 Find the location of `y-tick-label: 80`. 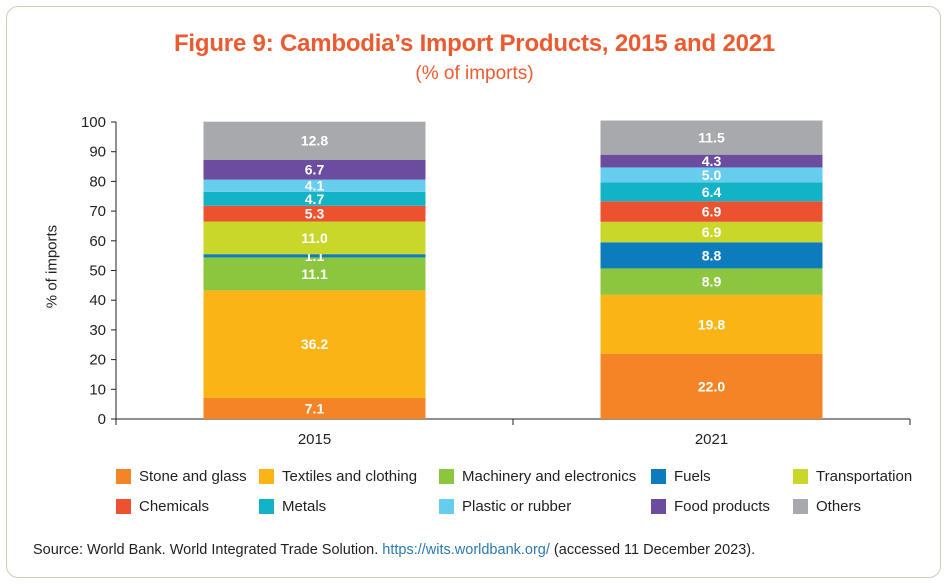

y-tick-label: 80 is located at coordinates (97, 181).